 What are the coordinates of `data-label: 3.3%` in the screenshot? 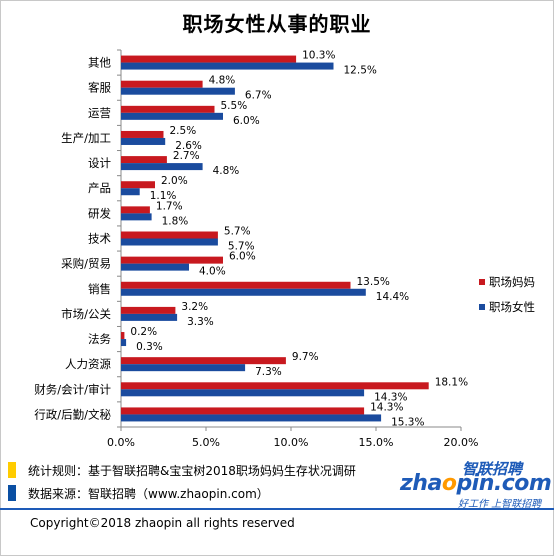 It's located at (200, 322).